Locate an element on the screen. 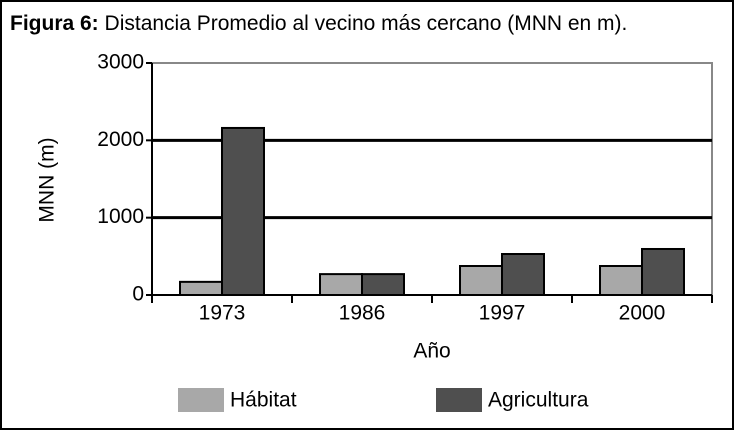 The height and width of the screenshot is (430, 734). y-tick-label: 2000 is located at coordinates (120, 139).